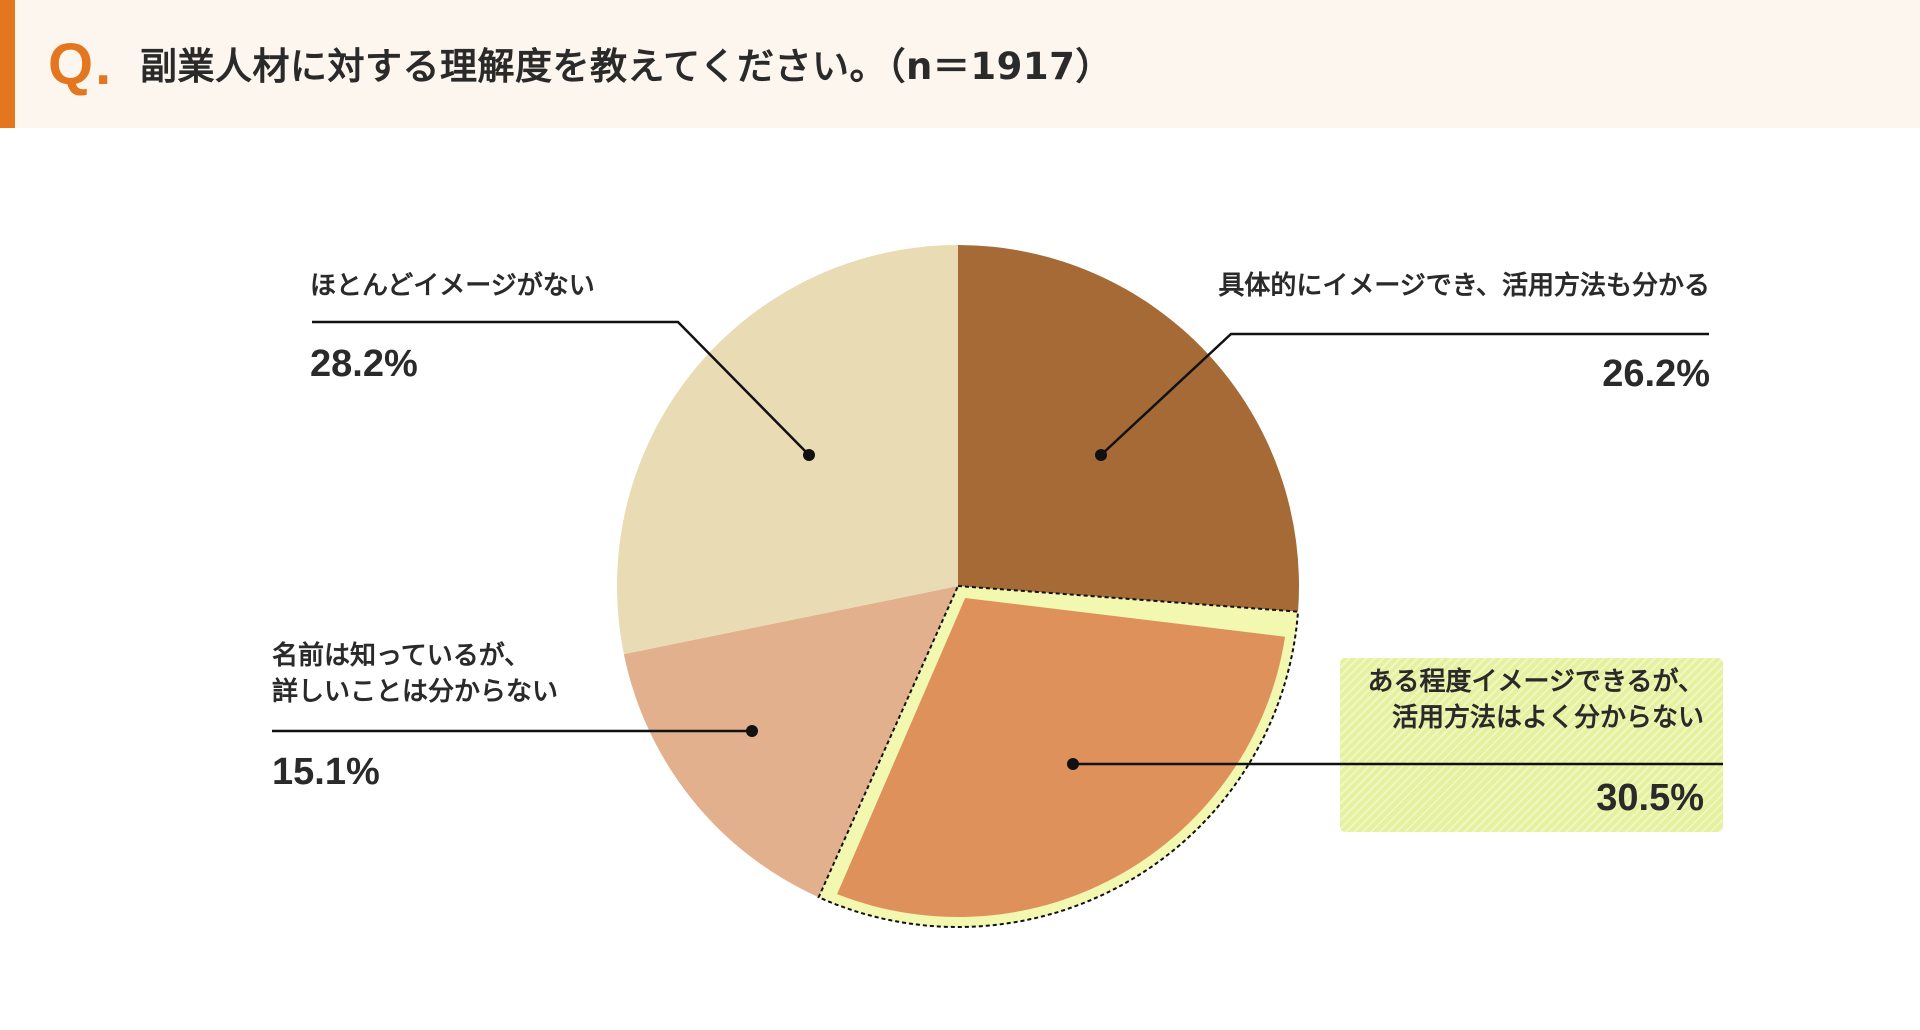 Image resolution: width=1920 pixels, height=1030 pixels. What do you see at coordinates (415, 715) in the screenshot?
I see `slice-label-name-only: 名前は知っているが、 詳しいことは分からない 15.1%` at bounding box center [415, 715].